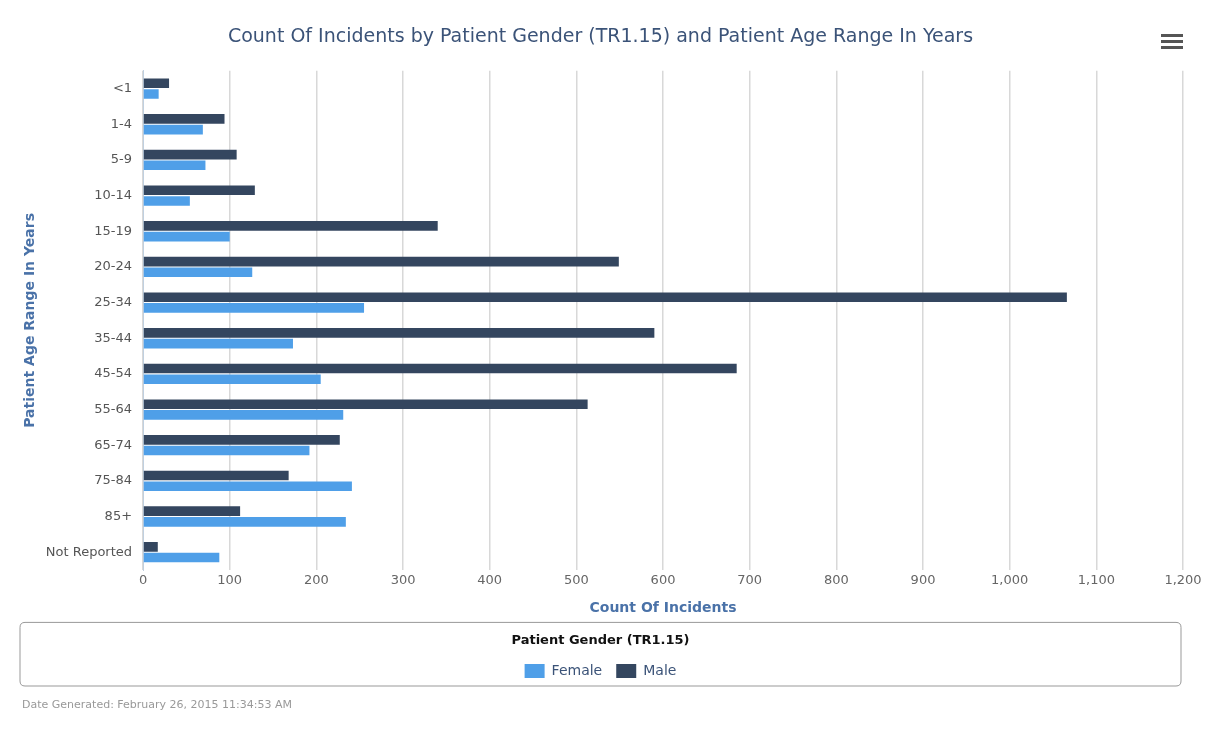  What do you see at coordinates (1183, 580) in the screenshot?
I see `x-tick-label: 1,200` at bounding box center [1183, 580].